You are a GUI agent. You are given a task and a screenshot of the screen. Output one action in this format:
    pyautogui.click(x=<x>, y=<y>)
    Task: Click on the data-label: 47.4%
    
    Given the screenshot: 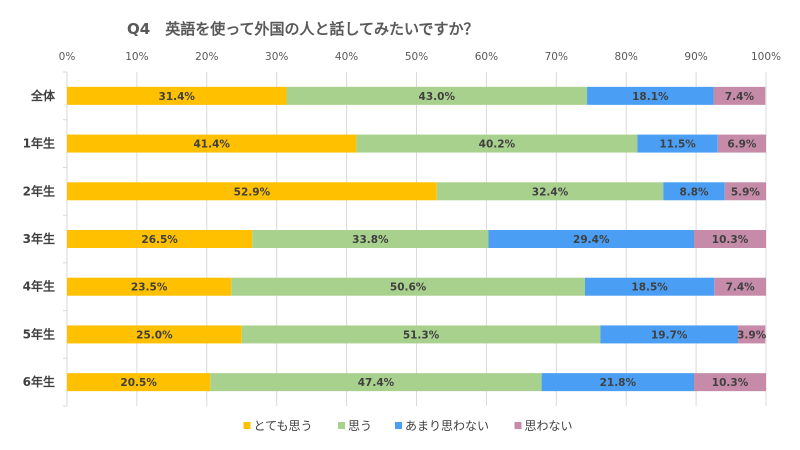 What is the action you would take?
    pyautogui.click(x=376, y=383)
    